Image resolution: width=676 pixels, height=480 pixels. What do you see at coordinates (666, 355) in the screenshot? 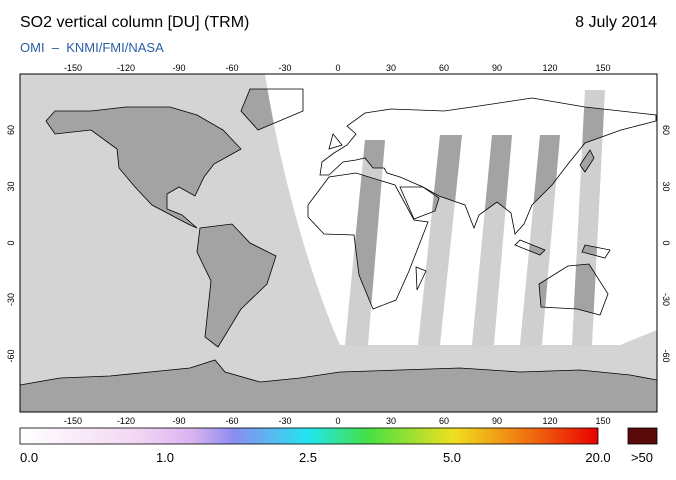
I see `lat-label-right: -60` at bounding box center [666, 355].